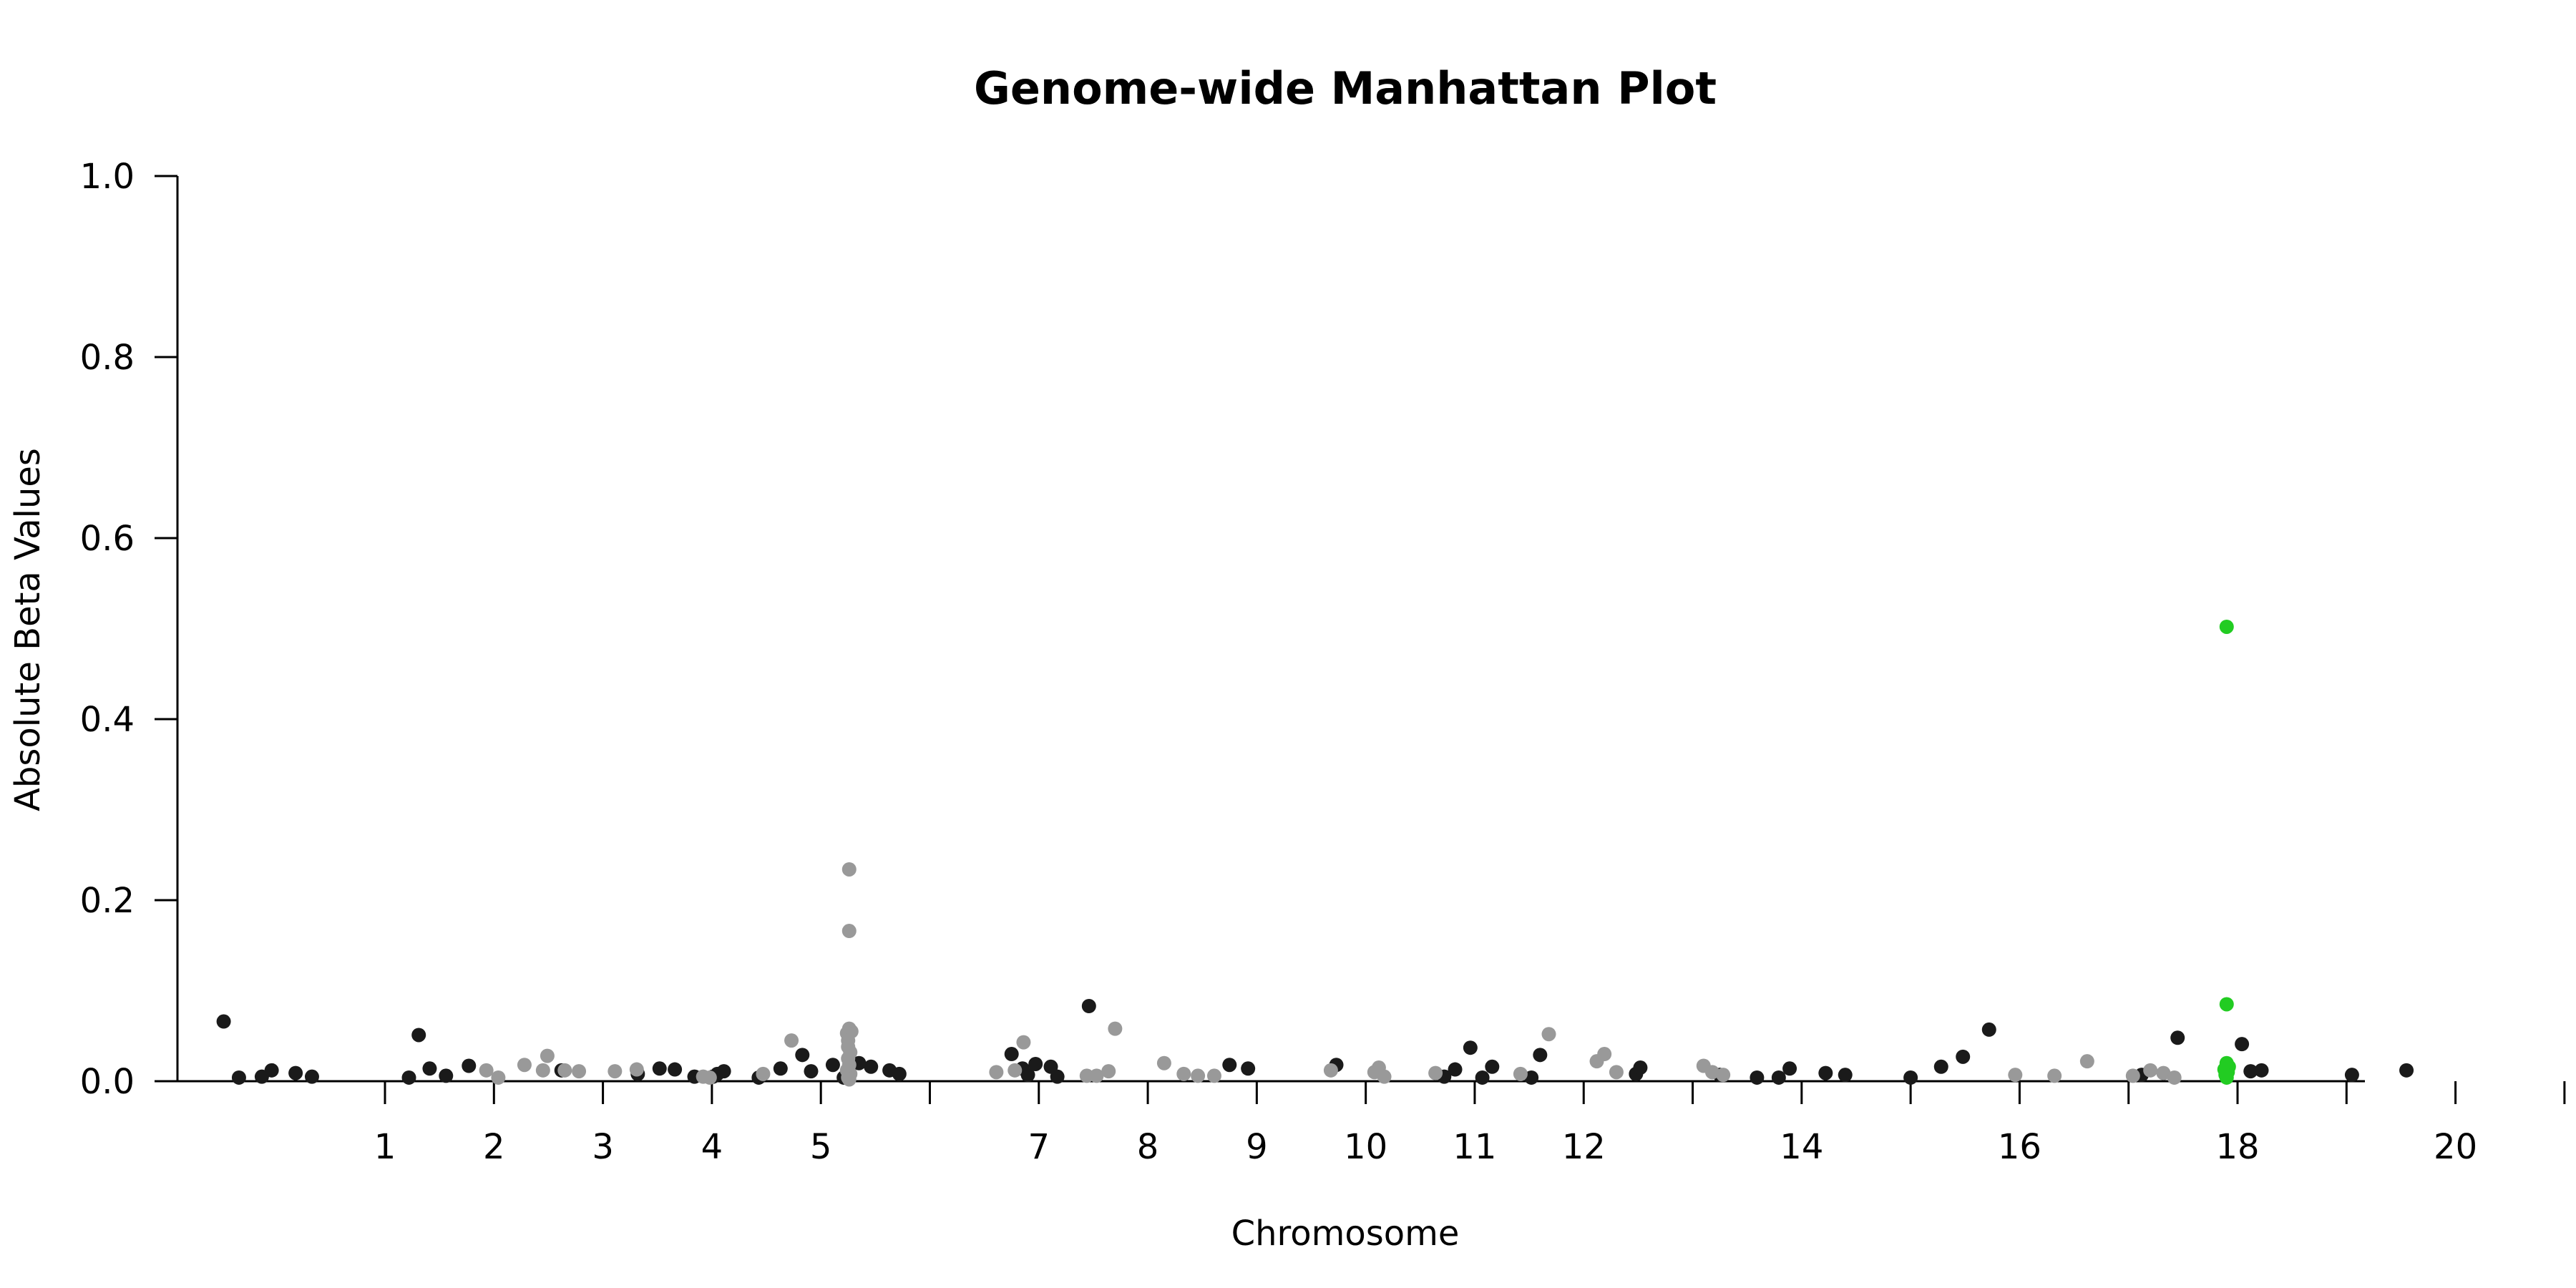 The width and height of the screenshot is (2576, 1288). What do you see at coordinates (1365, 1147) in the screenshot?
I see `x-tick-label: 10` at bounding box center [1365, 1147].